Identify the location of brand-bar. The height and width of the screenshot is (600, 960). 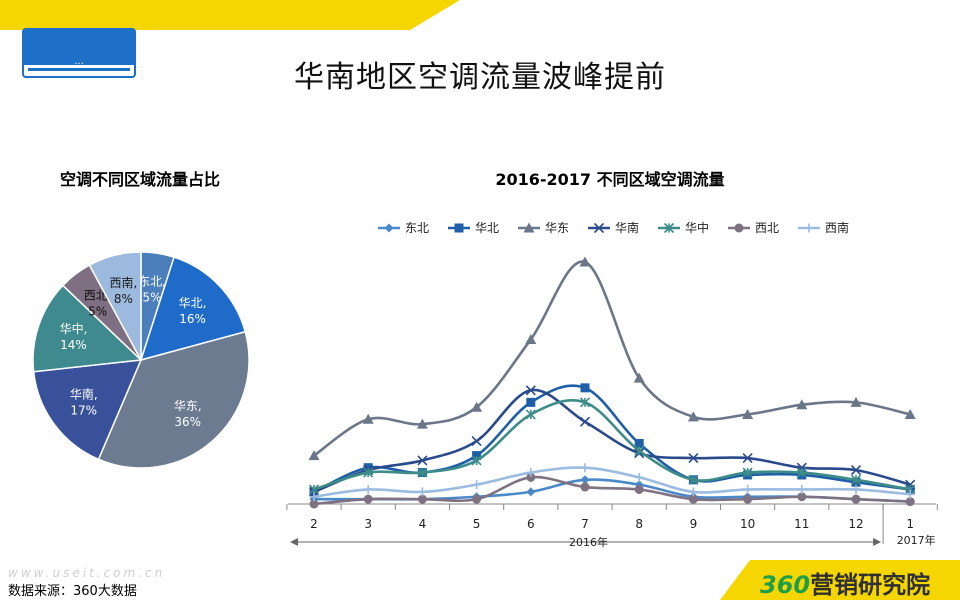
(840, 580).